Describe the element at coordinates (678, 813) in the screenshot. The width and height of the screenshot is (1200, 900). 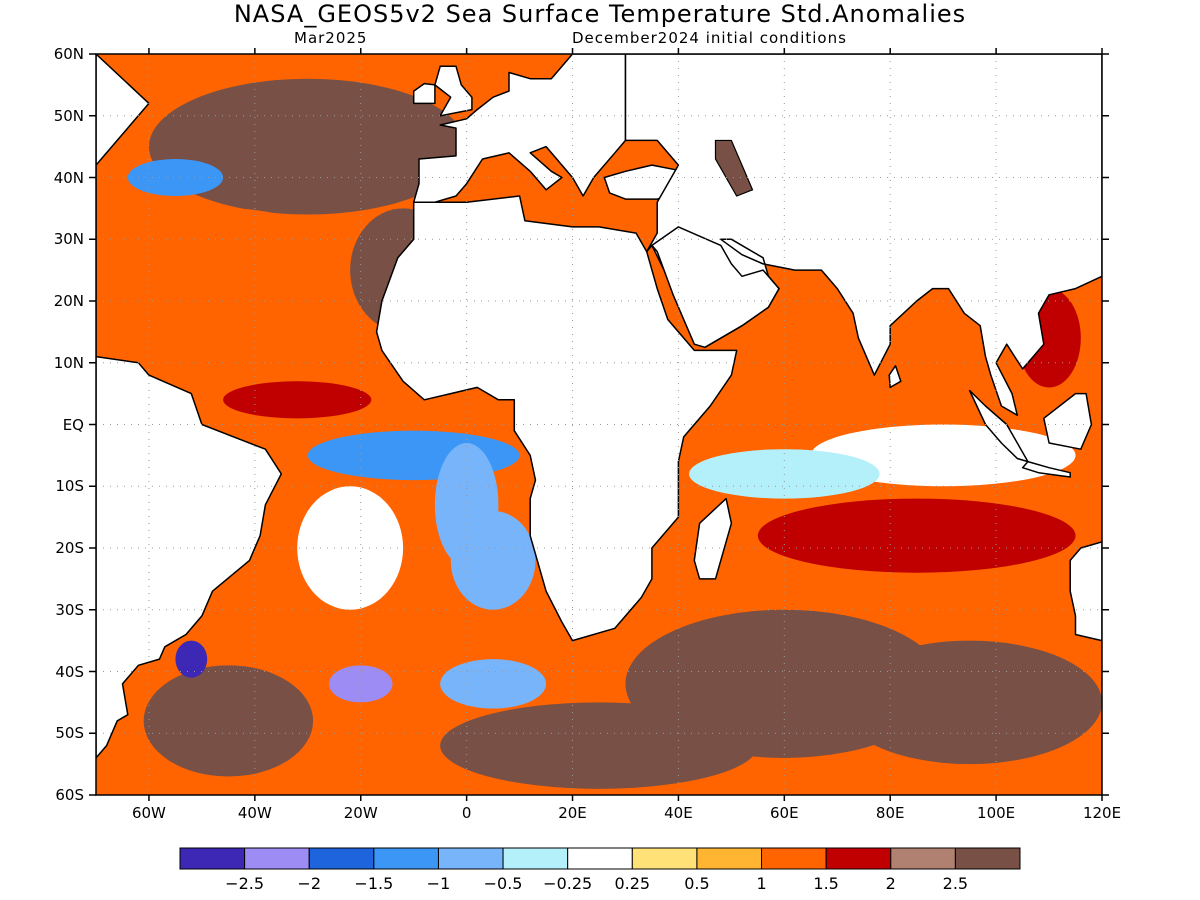
I see `lon-label: 40E` at that location.